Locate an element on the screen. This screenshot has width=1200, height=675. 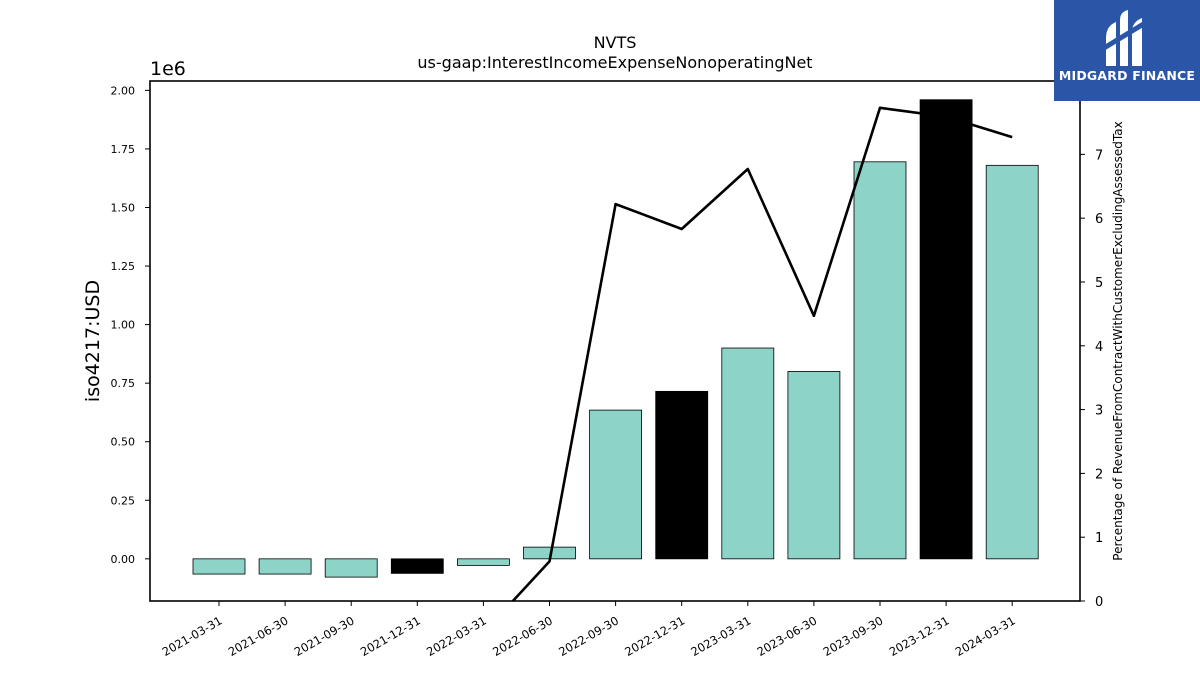
y2-tick-label: 7 is located at coordinates (1099, 155).